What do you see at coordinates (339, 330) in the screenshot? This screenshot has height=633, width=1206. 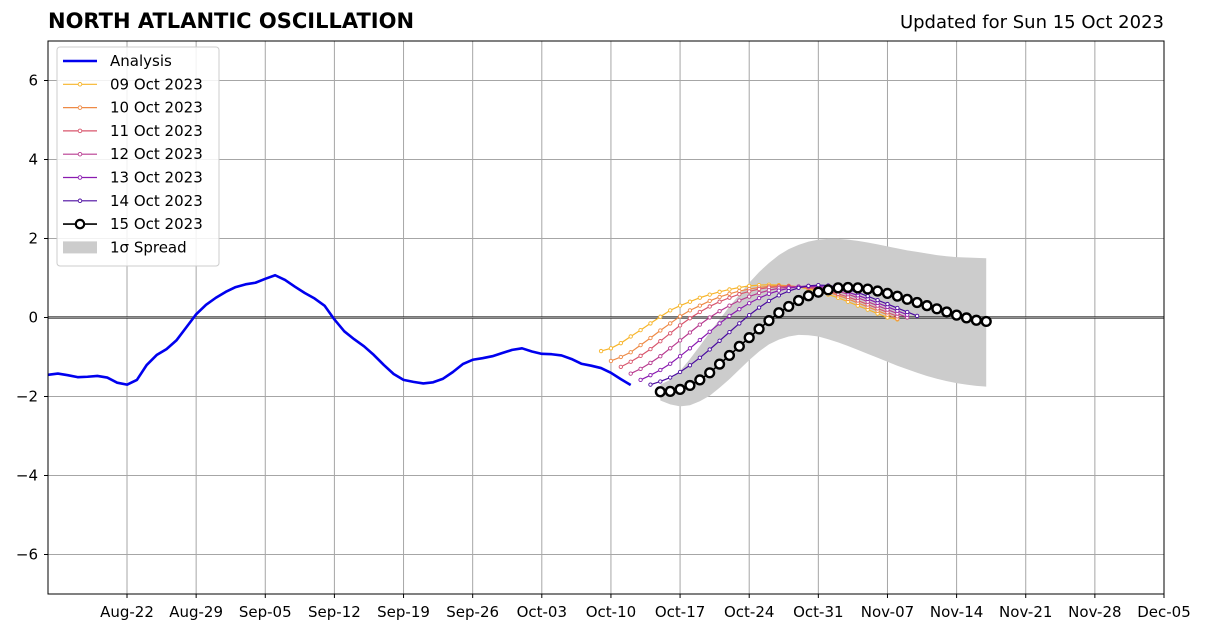 I see `analysis-line` at bounding box center [339, 330].